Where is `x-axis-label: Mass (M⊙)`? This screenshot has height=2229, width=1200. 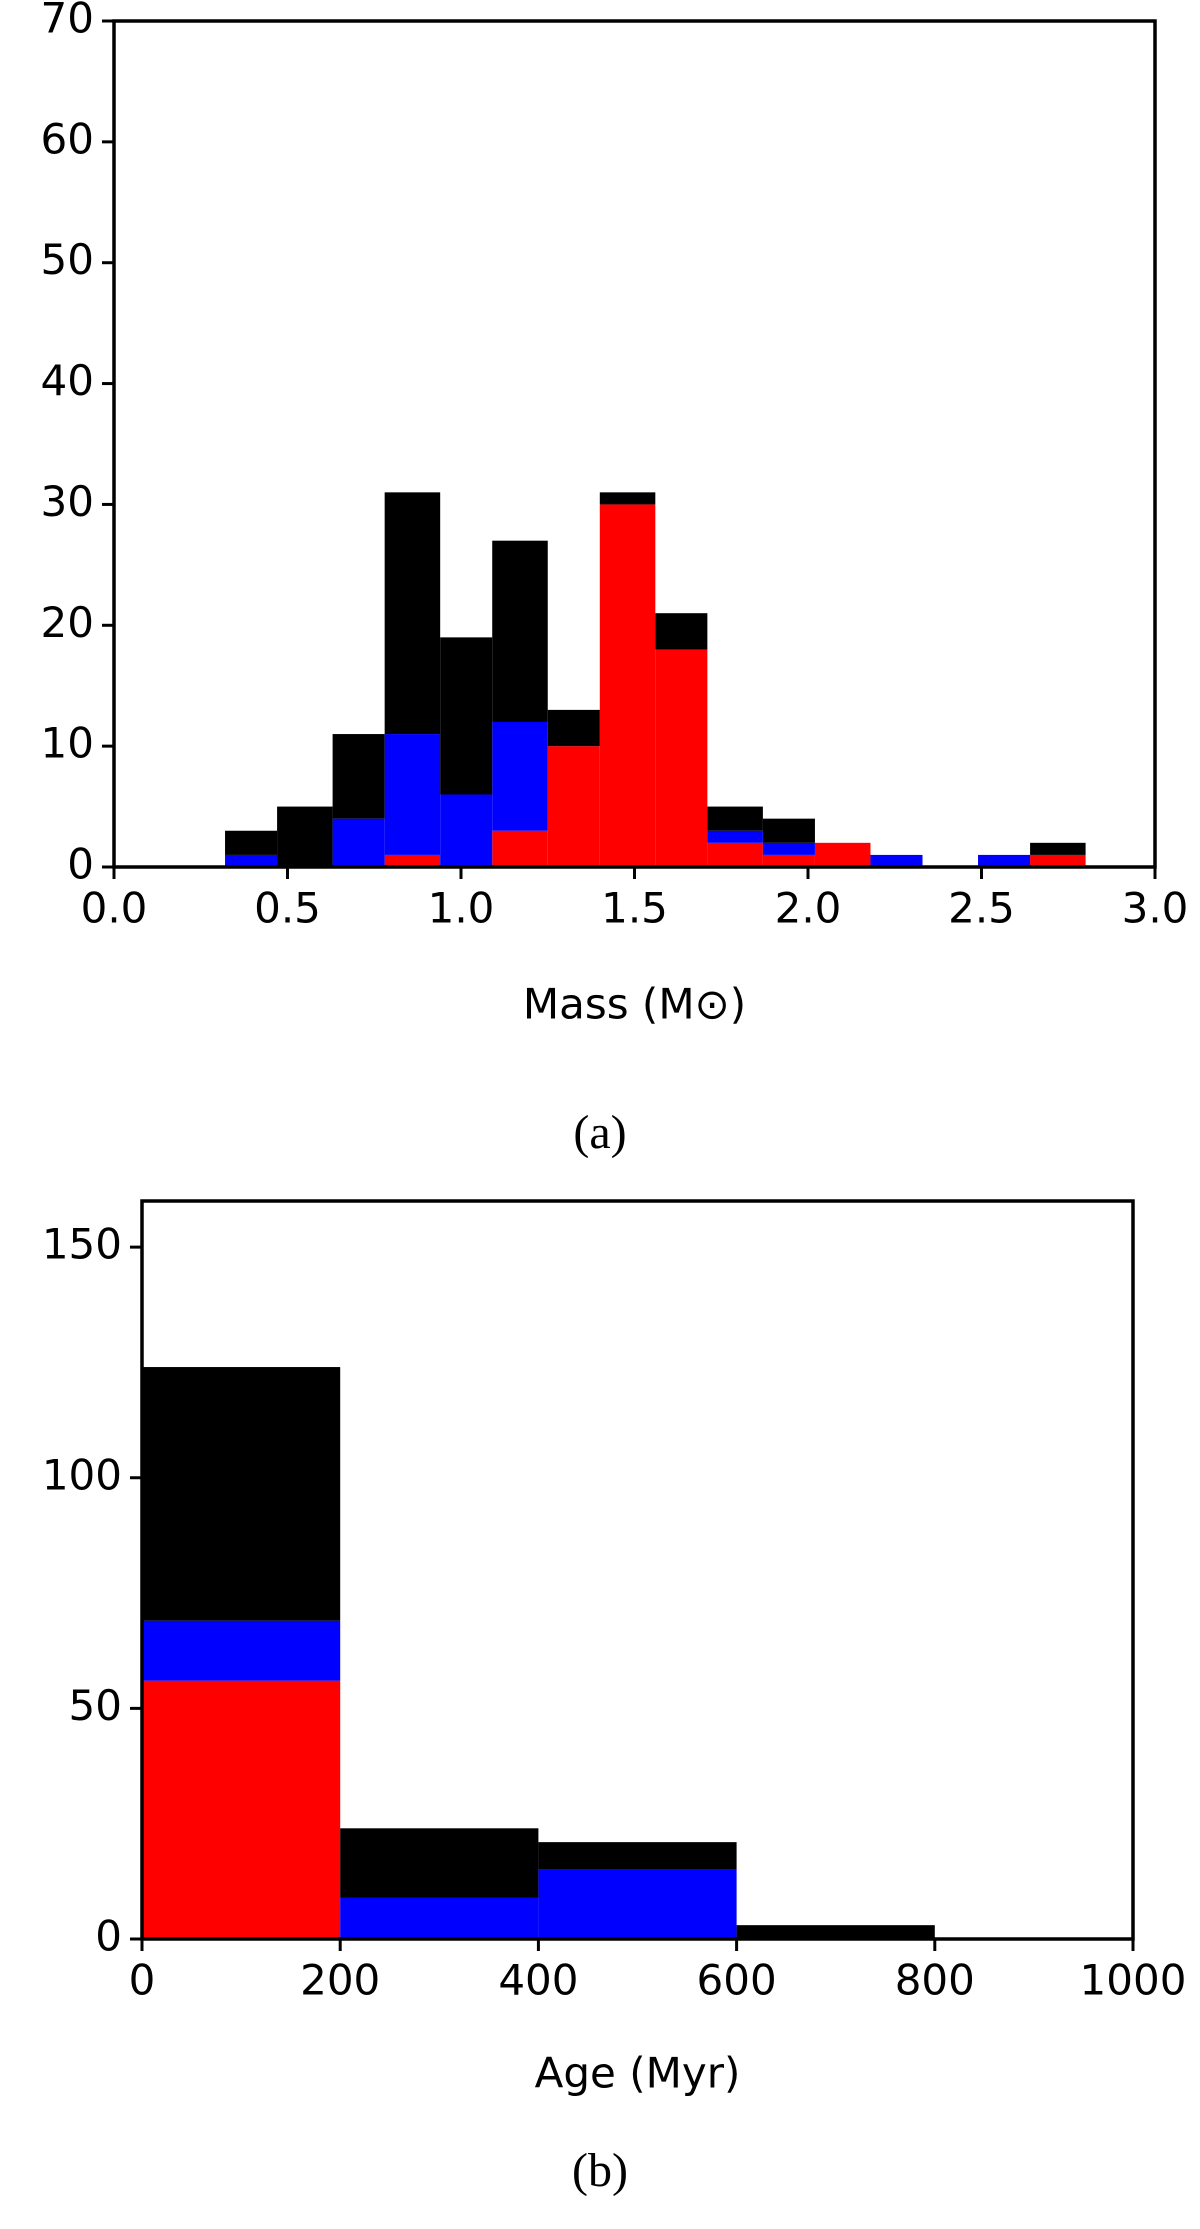 x-axis-label: Mass (M⊙) is located at coordinates (634, 1004).